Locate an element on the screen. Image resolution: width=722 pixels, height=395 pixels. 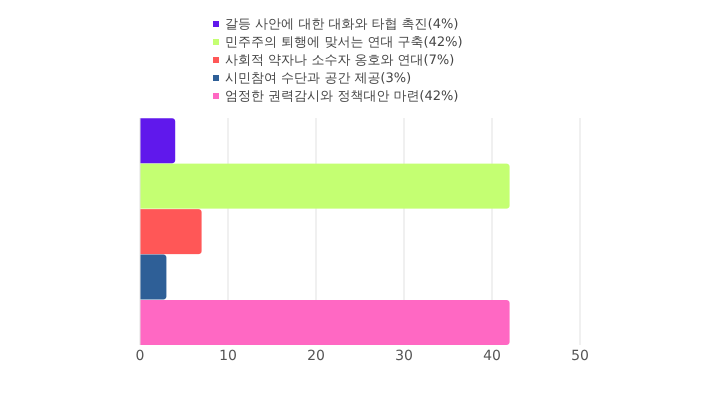
legend-label: 시민참여 수단과 공간 제공(3%) is located at coordinates (318, 78).